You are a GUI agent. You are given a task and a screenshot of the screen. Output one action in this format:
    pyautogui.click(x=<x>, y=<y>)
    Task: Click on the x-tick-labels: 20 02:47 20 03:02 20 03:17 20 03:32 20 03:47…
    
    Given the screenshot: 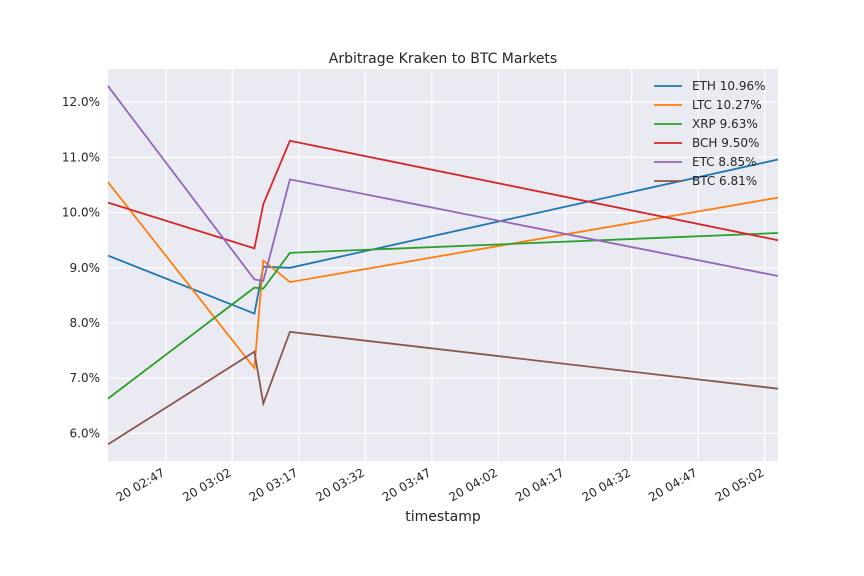 What is the action you would take?
    pyautogui.click(x=440, y=484)
    